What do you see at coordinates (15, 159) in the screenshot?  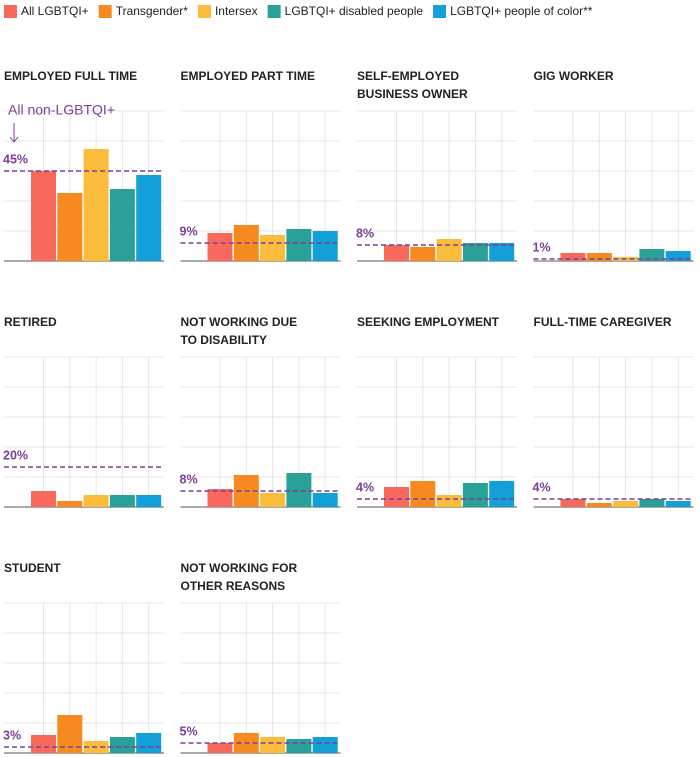 I see `reference-label: 45%` at bounding box center [15, 159].